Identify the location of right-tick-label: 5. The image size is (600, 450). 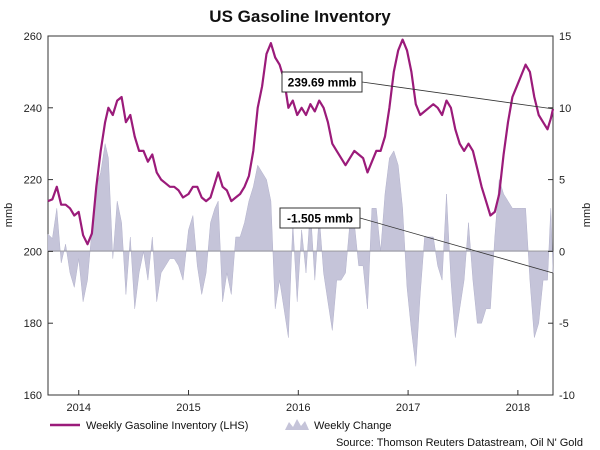
(562, 181).